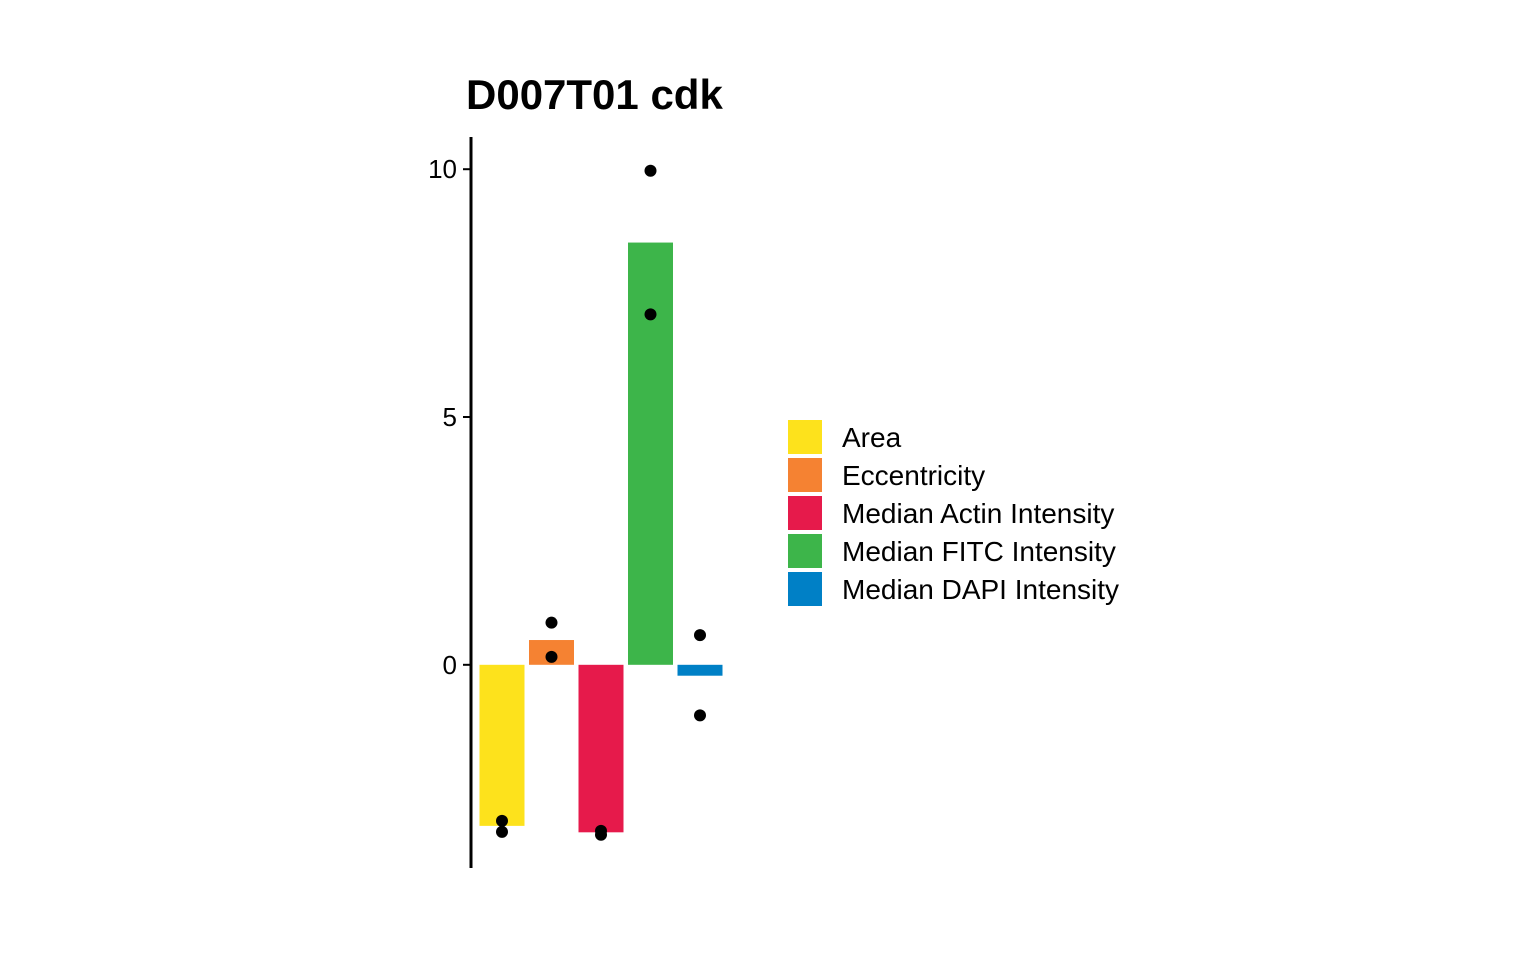 The height and width of the screenshot is (960, 1536). I want to click on y-tick-label: 5, so click(450, 417).